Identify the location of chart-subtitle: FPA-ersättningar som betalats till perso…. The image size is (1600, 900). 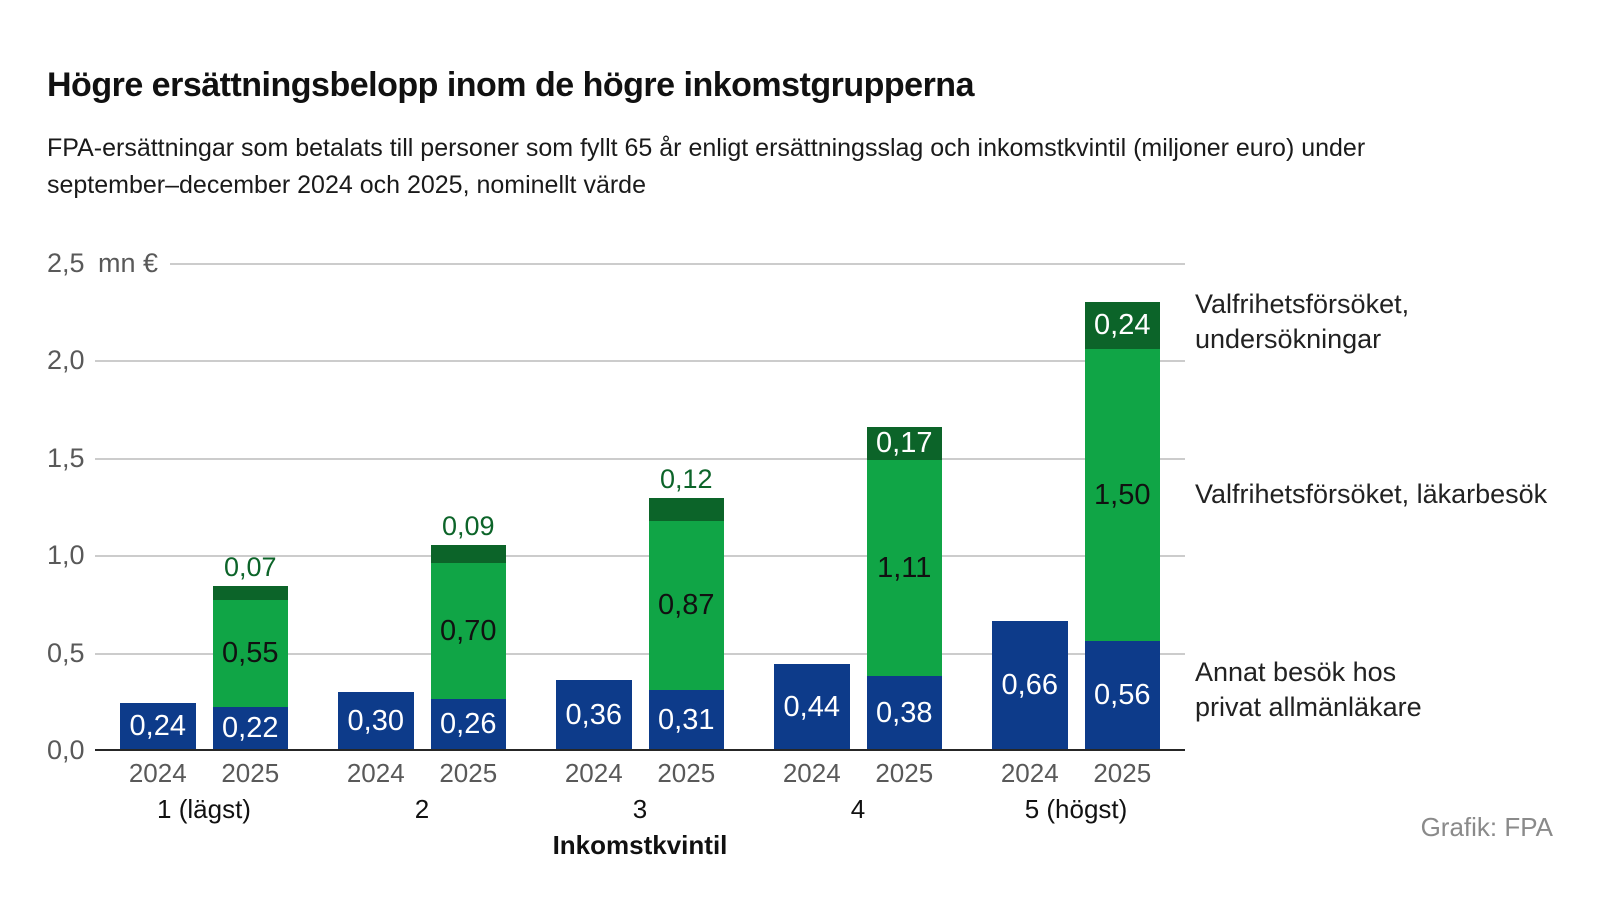
(706, 167).